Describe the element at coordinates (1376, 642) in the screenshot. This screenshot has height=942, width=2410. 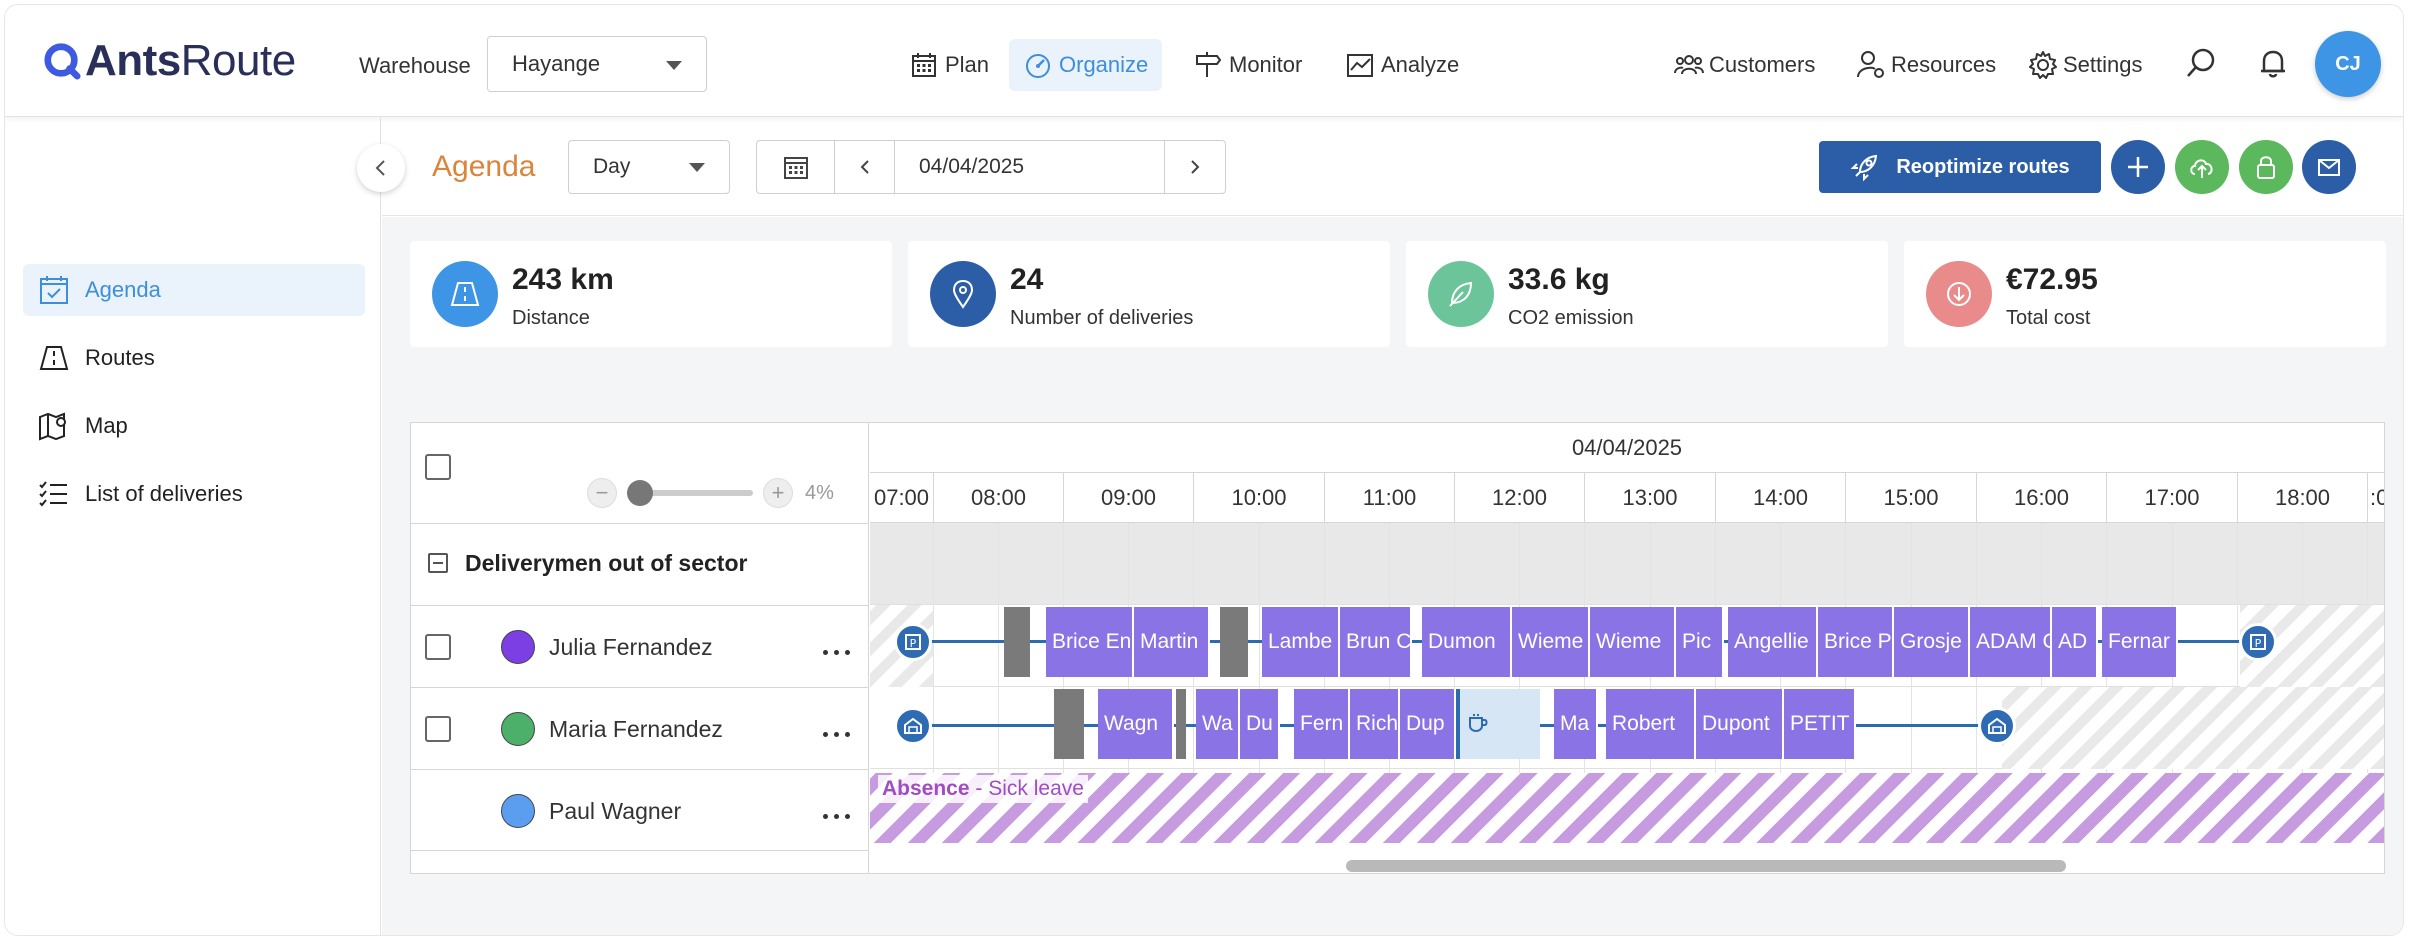
I see `delivery-block: Brun C` at that location.